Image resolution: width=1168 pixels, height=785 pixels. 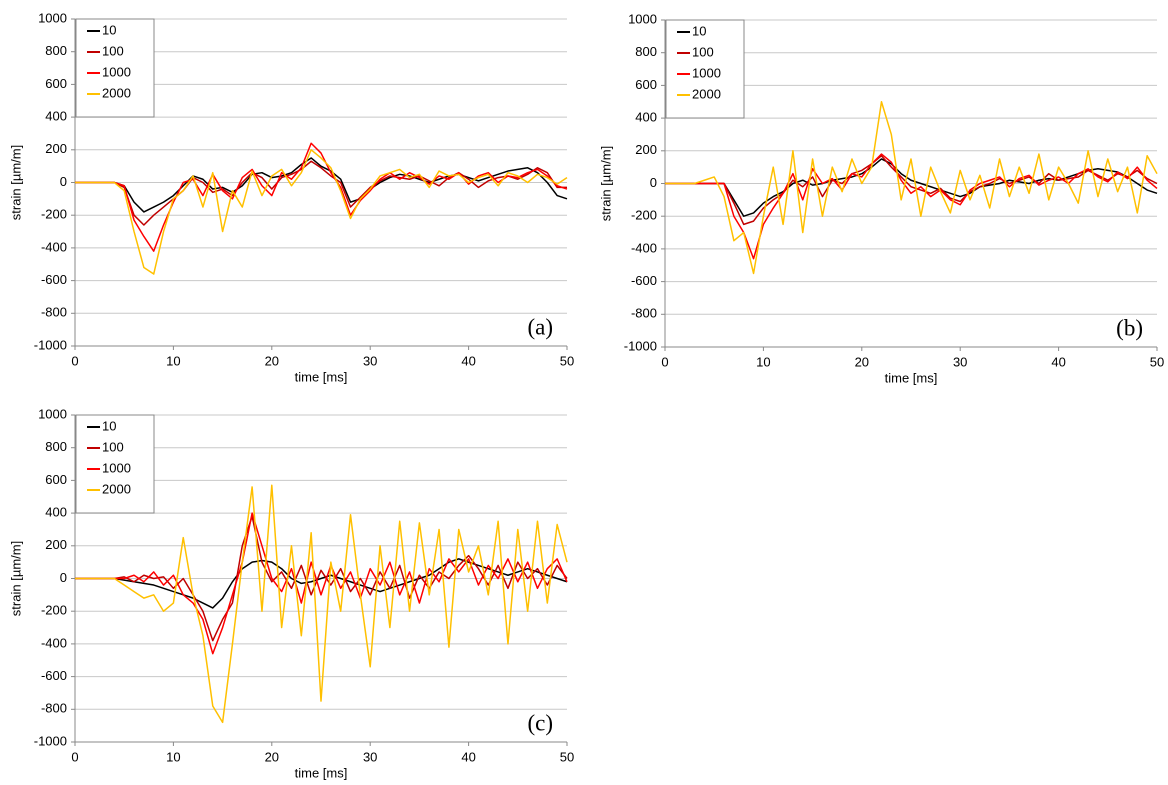 I want to click on panel-annotation: (c), so click(x=540, y=722).